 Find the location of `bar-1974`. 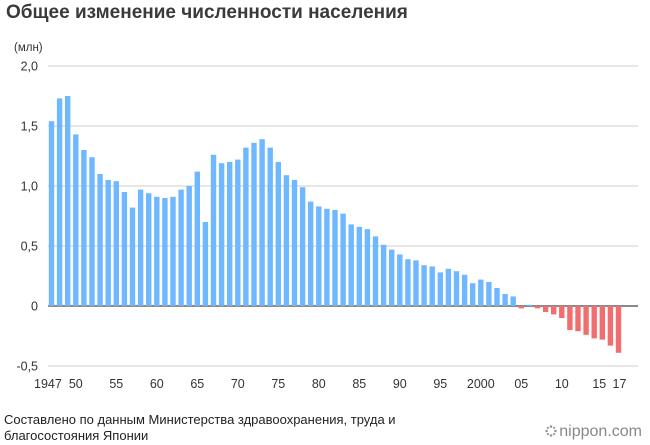

bar-1974 is located at coordinates (270, 226).